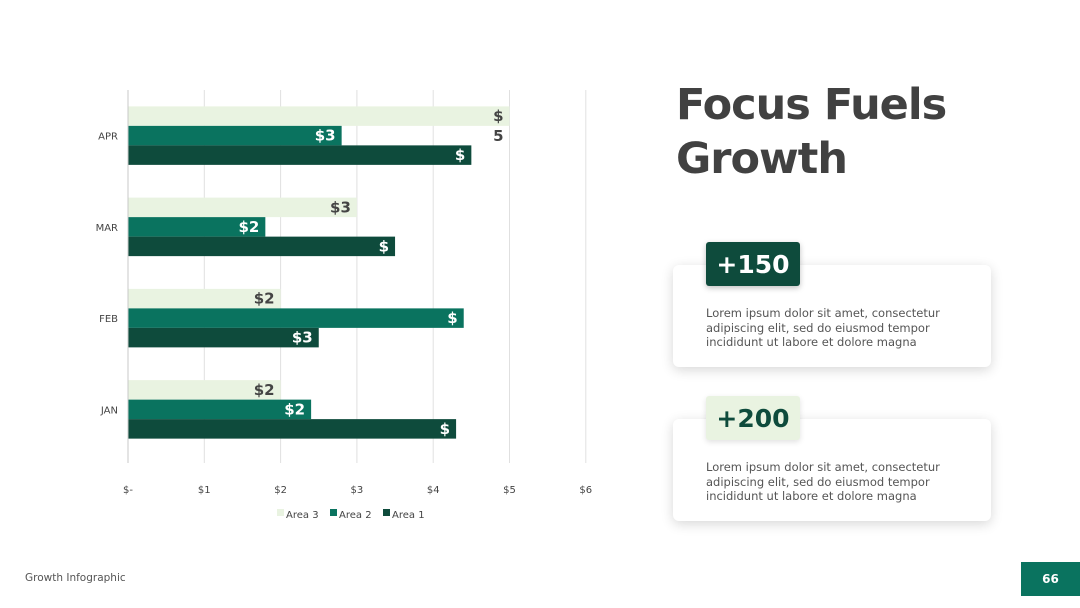 The width and height of the screenshot is (1080, 608). Describe the element at coordinates (302, 338) in the screenshot. I see `data-label-area-1-feb: $3` at that location.